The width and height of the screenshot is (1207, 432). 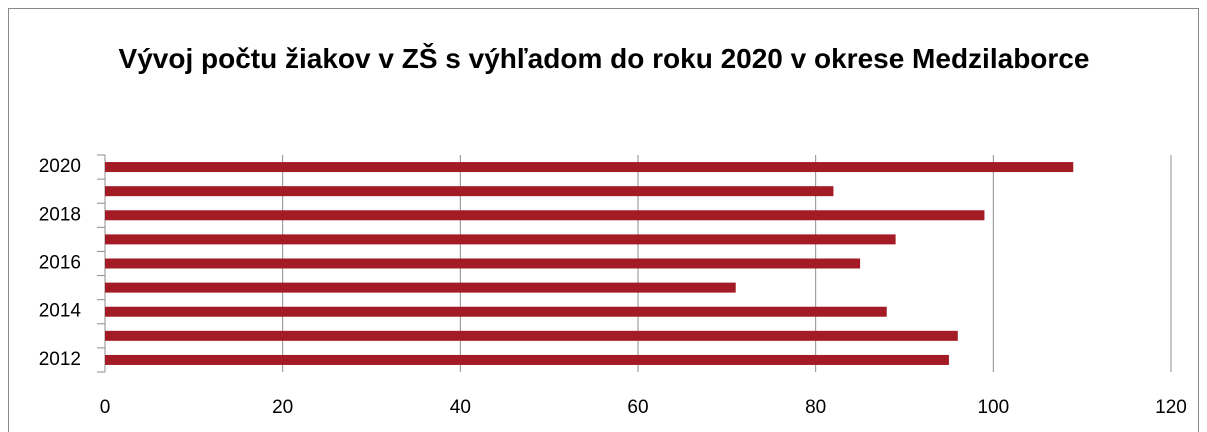 What do you see at coordinates (105, 407) in the screenshot?
I see `x-tick-label: 0` at bounding box center [105, 407].